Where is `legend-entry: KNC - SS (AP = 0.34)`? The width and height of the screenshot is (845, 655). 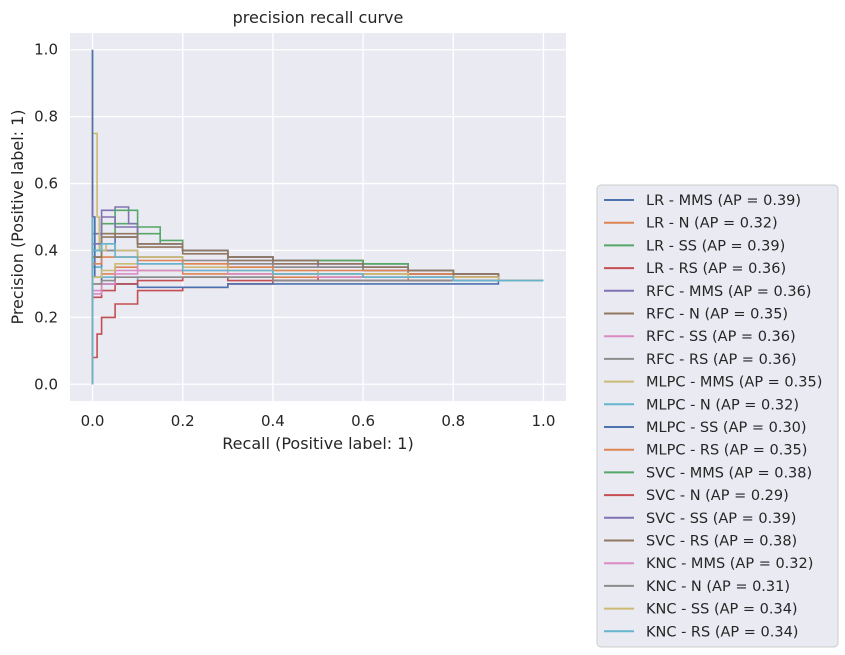 legend-entry: KNC - SS (AP = 0.34) is located at coordinates (722, 610).